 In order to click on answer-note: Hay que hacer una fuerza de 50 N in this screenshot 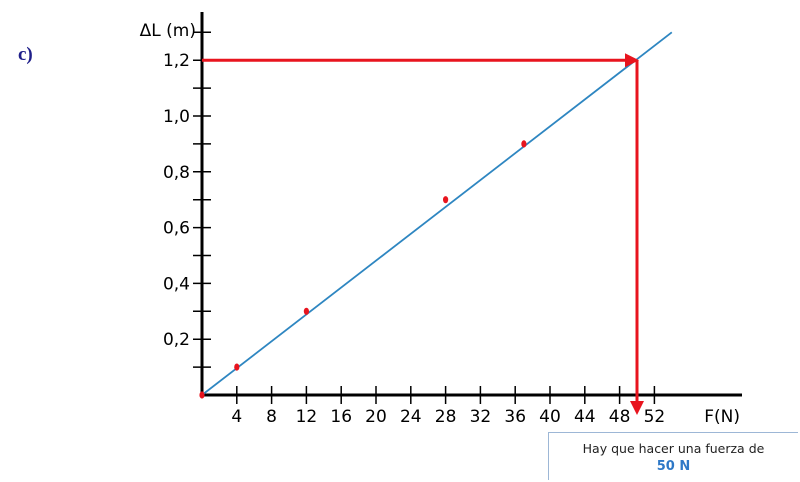, I will do `click(673, 456)`.